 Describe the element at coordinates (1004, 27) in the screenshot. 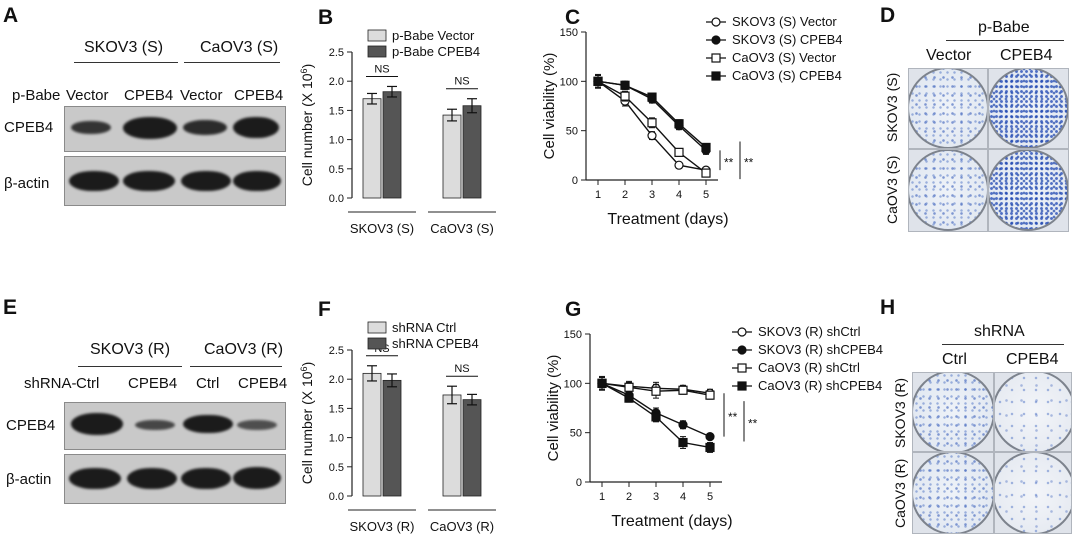

I see `colony-group-label: p-Babe` at that location.